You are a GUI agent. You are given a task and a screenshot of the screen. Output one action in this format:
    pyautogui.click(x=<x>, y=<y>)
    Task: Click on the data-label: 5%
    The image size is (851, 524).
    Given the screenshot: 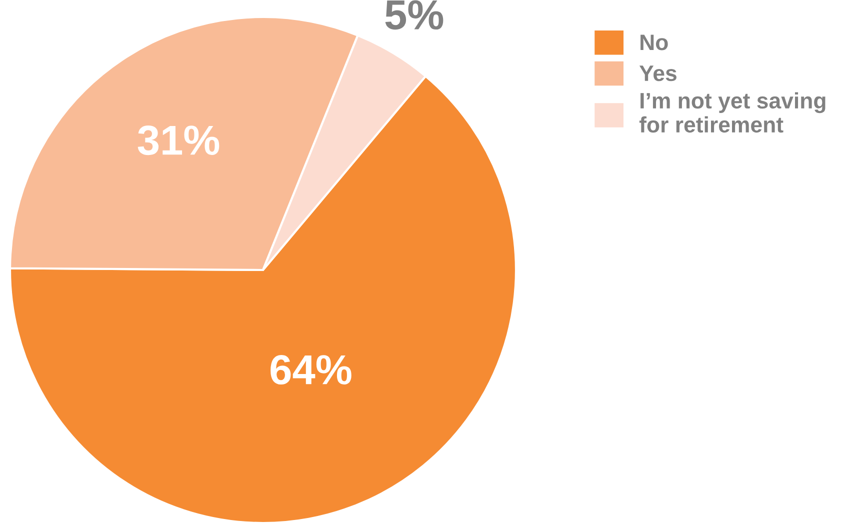 What is the action you would take?
    pyautogui.click(x=414, y=15)
    